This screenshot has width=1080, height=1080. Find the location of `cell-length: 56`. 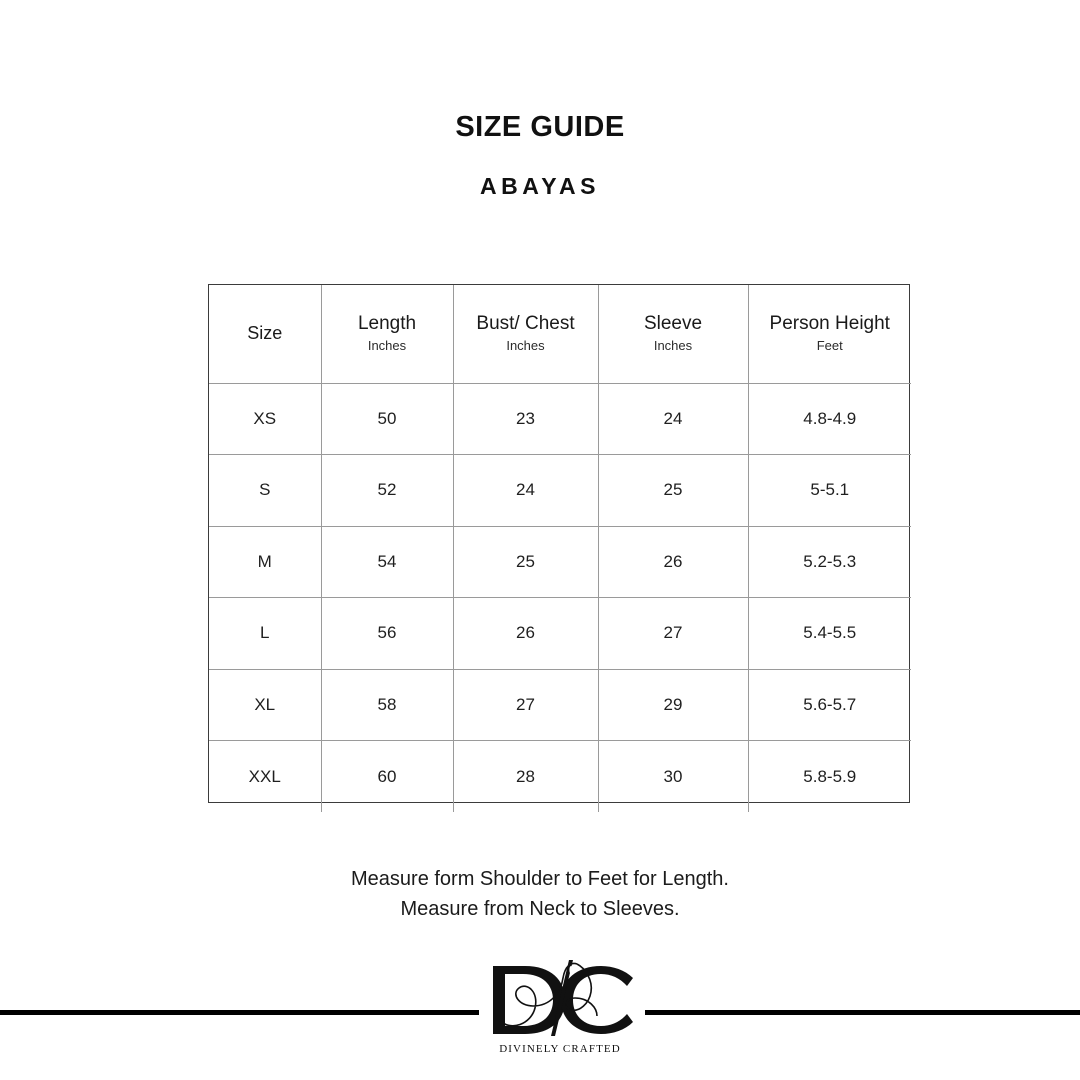

cell-length: 56 is located at coordinates (387, 633).